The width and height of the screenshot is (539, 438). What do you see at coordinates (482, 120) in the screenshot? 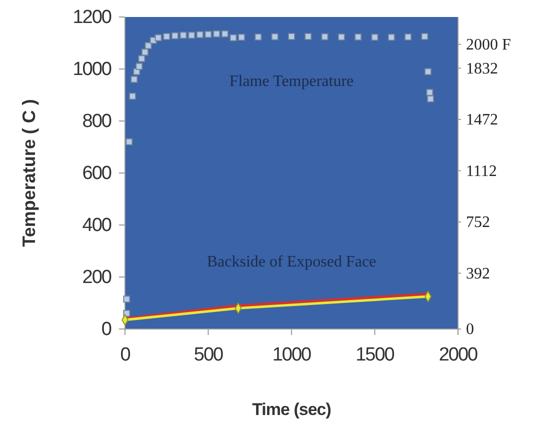
I see `y2-tick-label: 1472` at bounding box center [482, 120].